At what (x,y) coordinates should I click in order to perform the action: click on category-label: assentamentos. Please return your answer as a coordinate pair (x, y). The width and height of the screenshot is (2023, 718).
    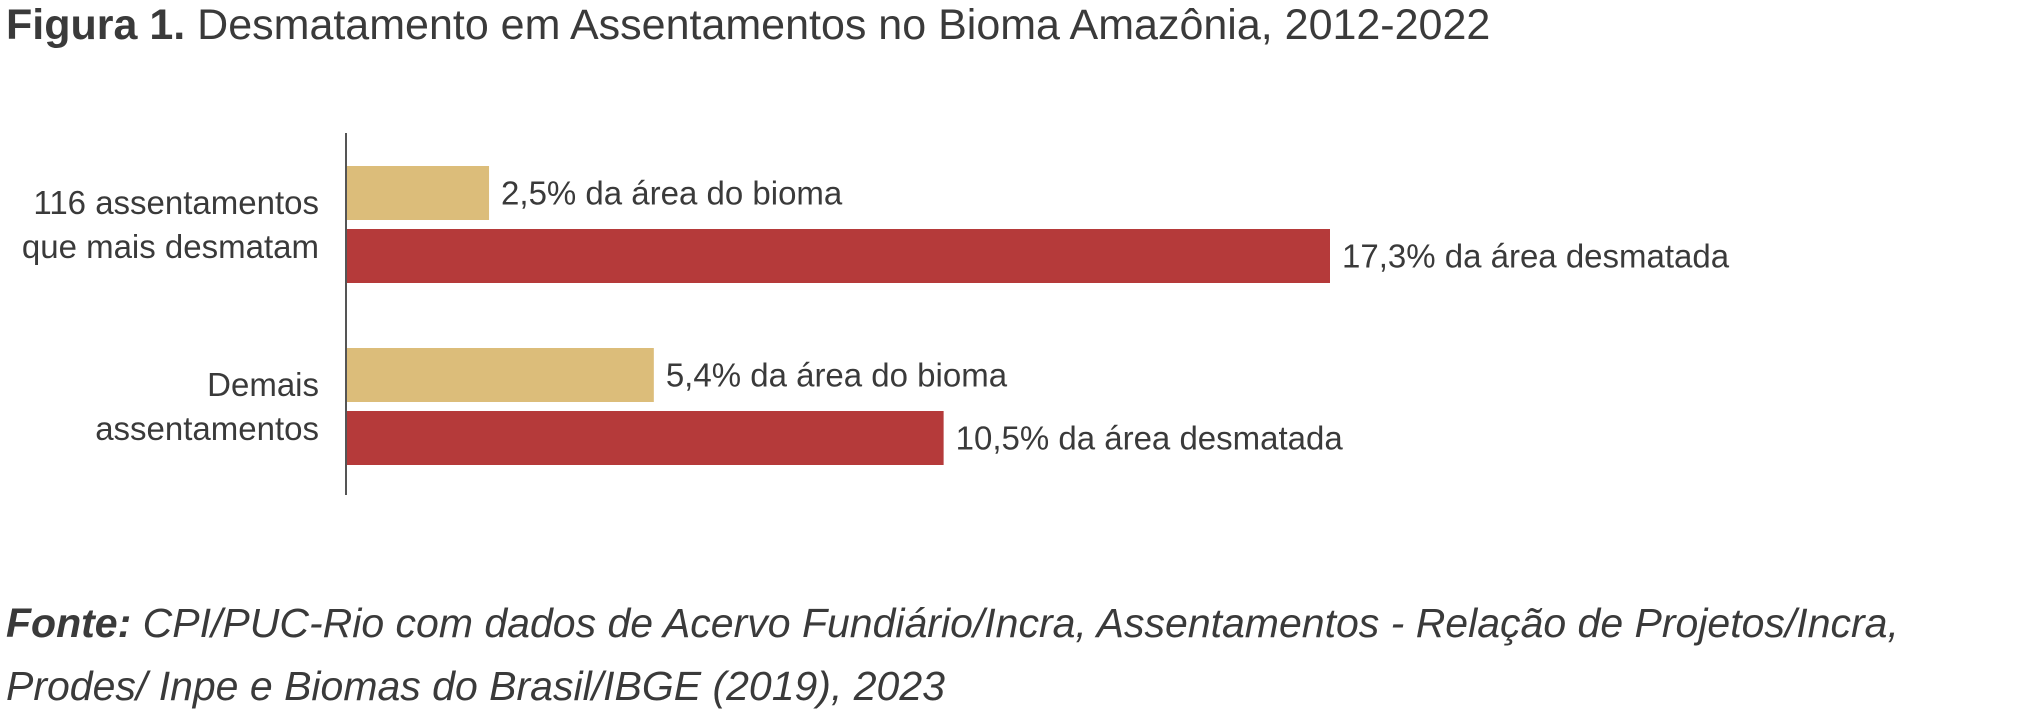
    Looking at the image, I should click on (207, 428).